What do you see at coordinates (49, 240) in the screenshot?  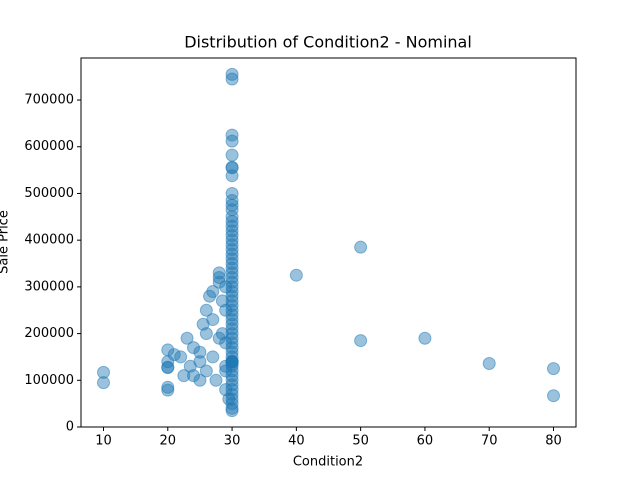 I see `y-tick-label: 400000` at bounding box center [49, 240].